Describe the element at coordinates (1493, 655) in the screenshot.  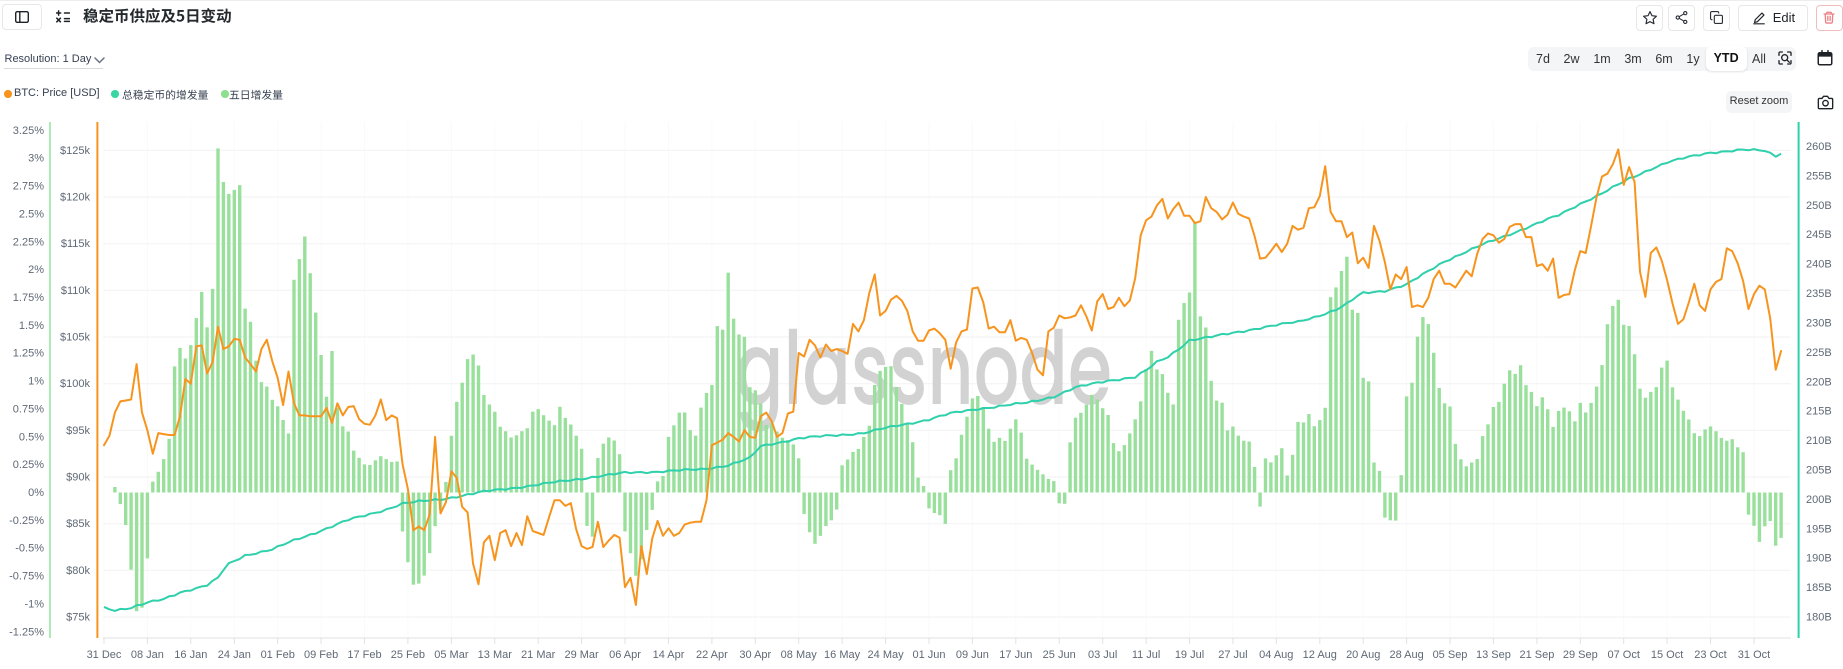
I see `svg-text: 13 Sep` at that location.